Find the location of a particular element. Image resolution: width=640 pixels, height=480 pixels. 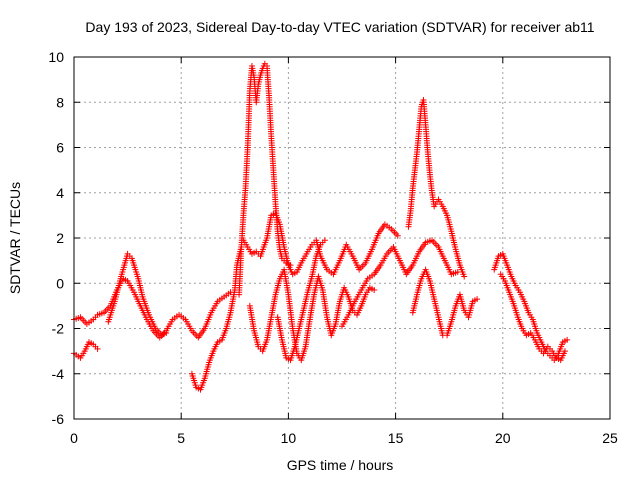

y-tick-label: 10 is located at coordinates (56, 57).